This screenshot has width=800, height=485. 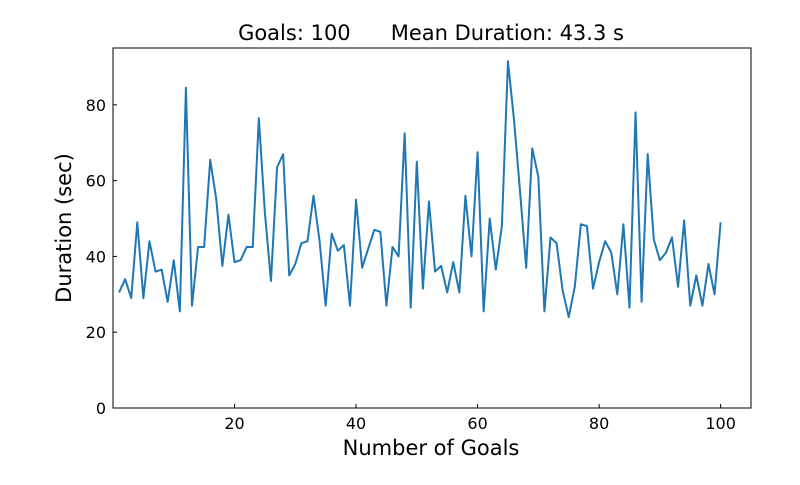 I want to click on x-tick-label: 20, so click(x=234, y=423).